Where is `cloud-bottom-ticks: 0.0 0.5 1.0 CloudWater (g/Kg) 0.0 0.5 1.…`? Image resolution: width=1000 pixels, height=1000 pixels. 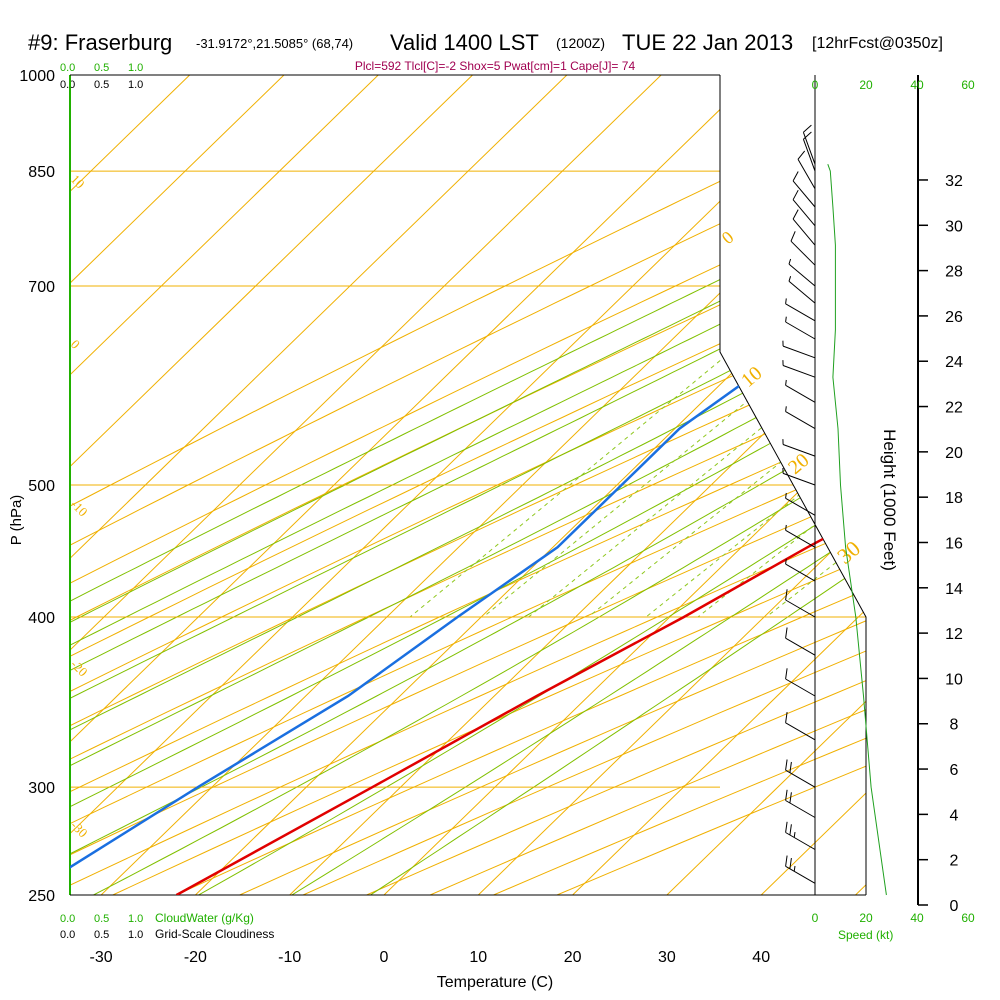 cloud-bottom-ticks: 0.0 0.5 1.0 CloudWater (g/Kg) 0.0 0.5 1.… is located at coordinates (167, 926).